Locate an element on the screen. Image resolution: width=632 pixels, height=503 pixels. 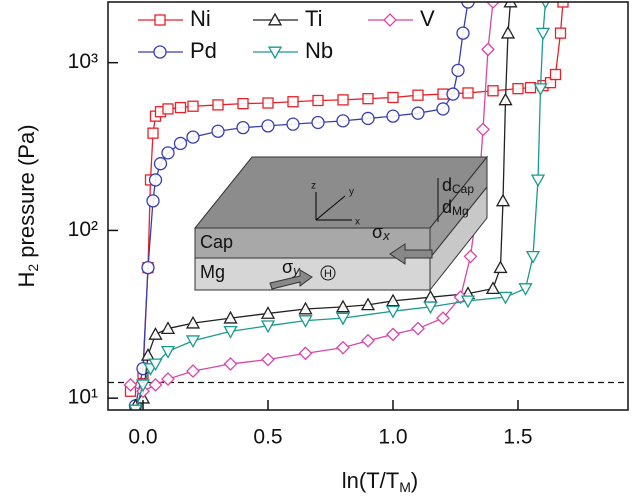
legend-label: Pd is located at coordinates (203, 50).